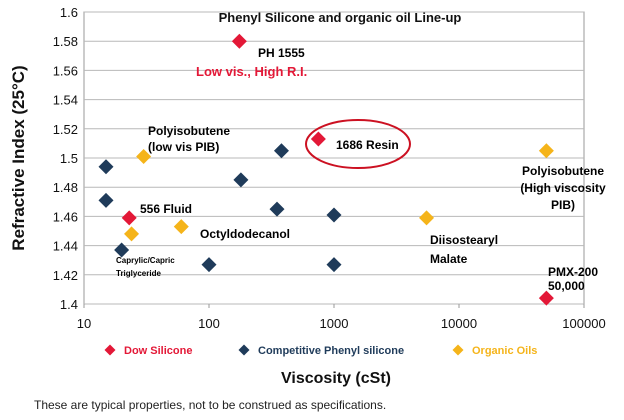  Describe the element at coordinates (464, 249) in the screenshot. I see `annotation-label: Diisostearyl Malate` at that location.